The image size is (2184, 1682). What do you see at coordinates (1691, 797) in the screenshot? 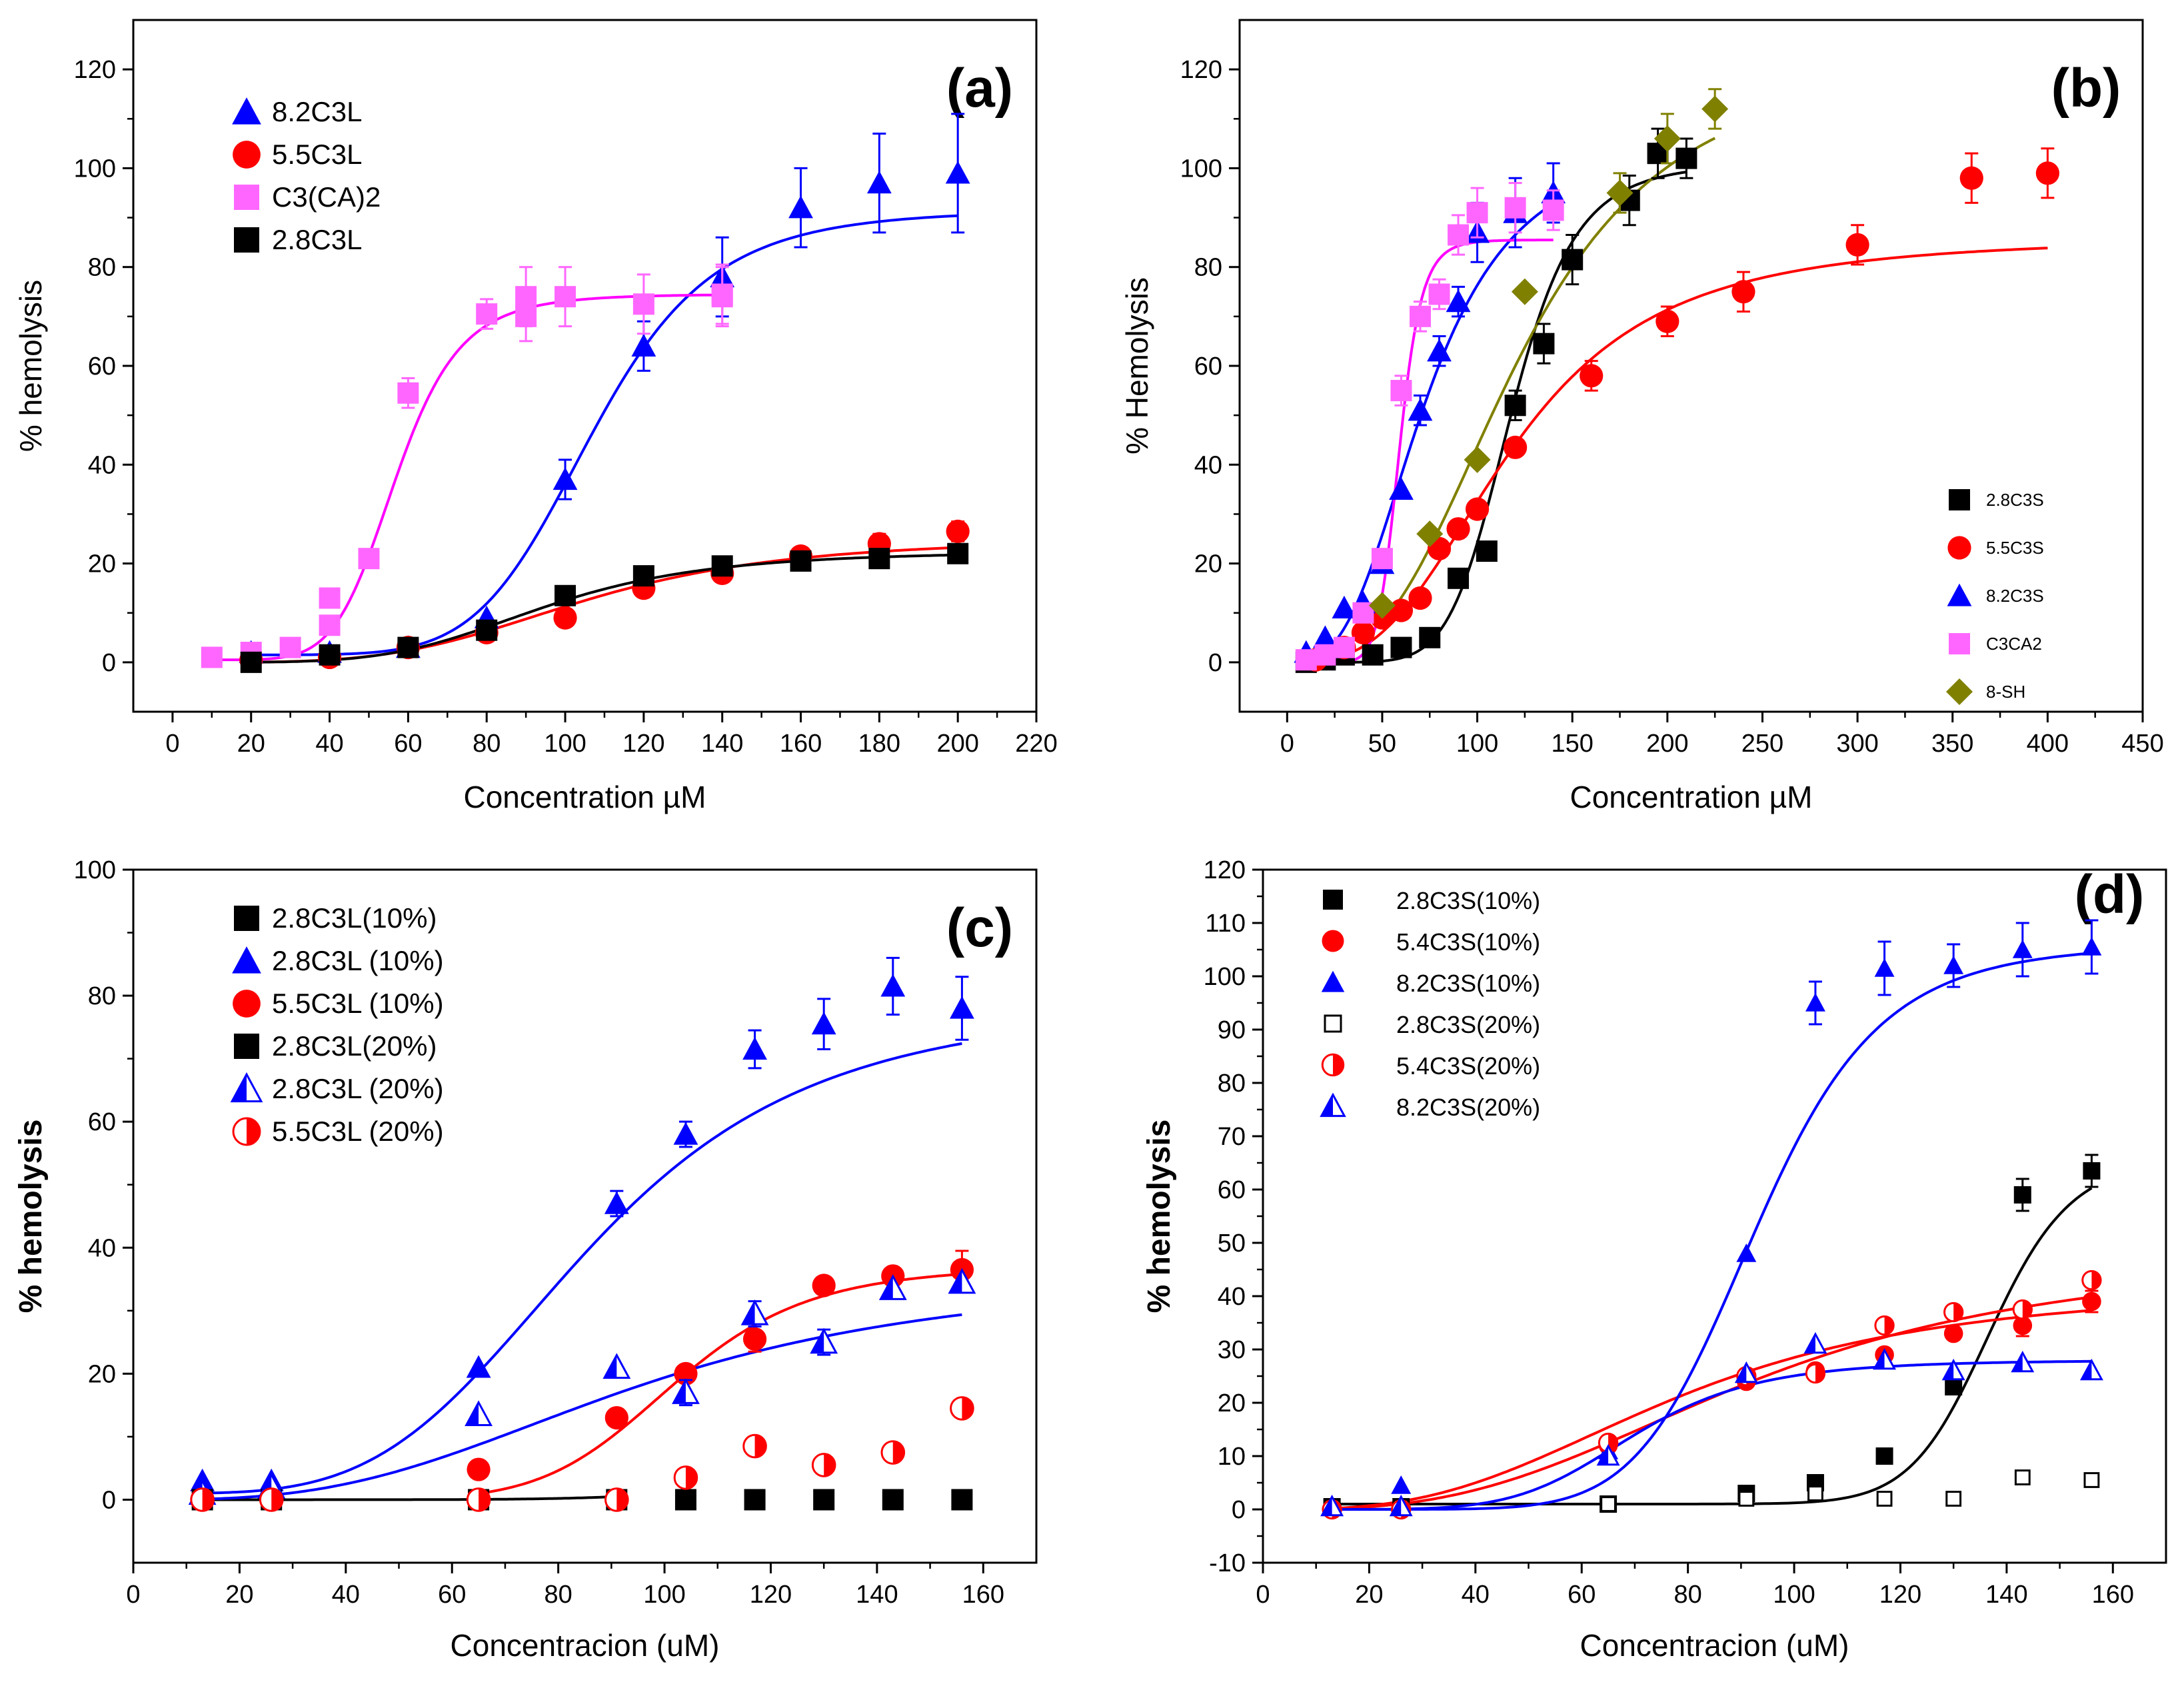
I see `x-axis-title: Concentration µM` at bounding box center [1691, 797].